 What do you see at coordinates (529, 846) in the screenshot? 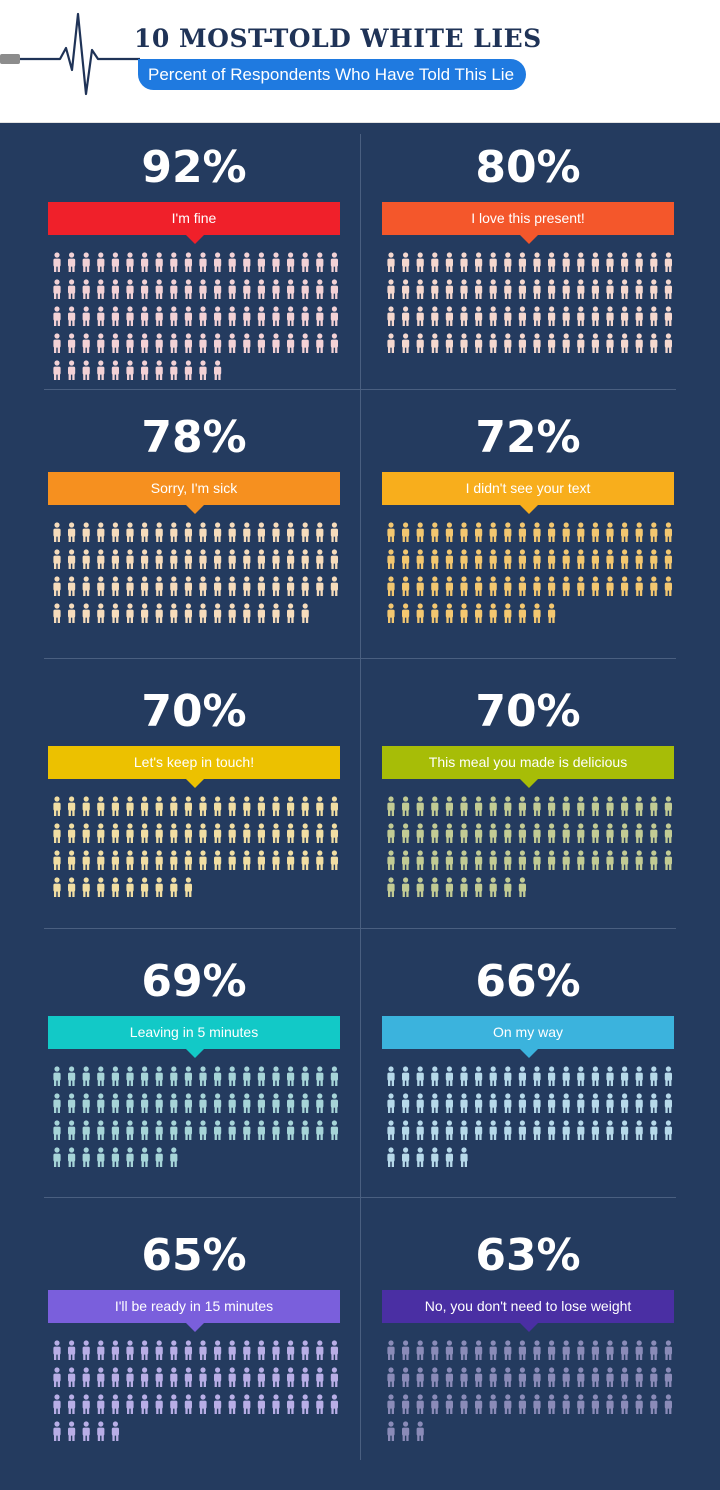
I see `people-pictogram` at bounding box center [529, 846].